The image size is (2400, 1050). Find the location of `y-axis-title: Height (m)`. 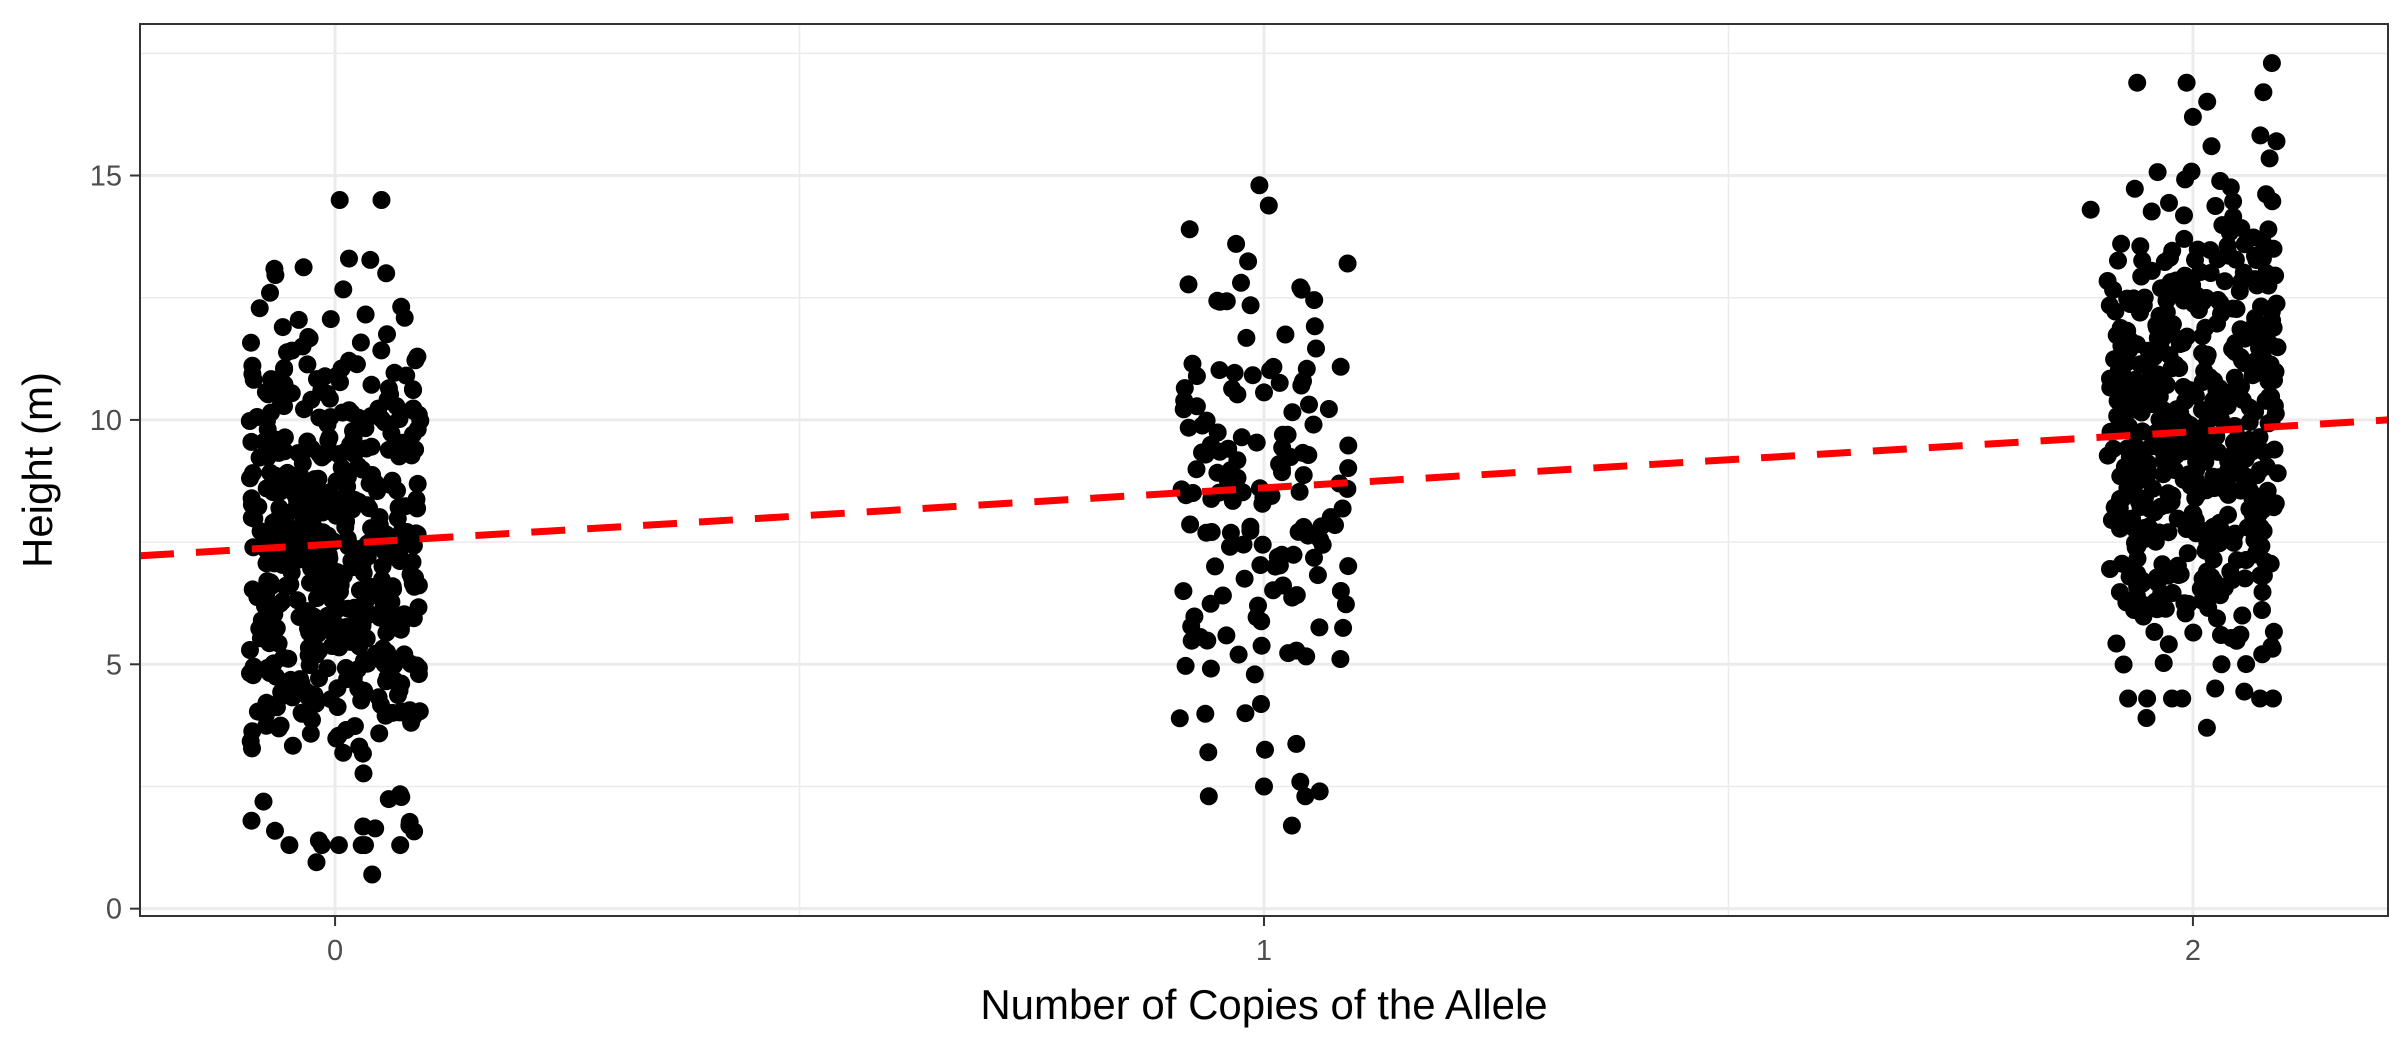

y-axis-title: Height (m) is located at coordinates (37, 470).